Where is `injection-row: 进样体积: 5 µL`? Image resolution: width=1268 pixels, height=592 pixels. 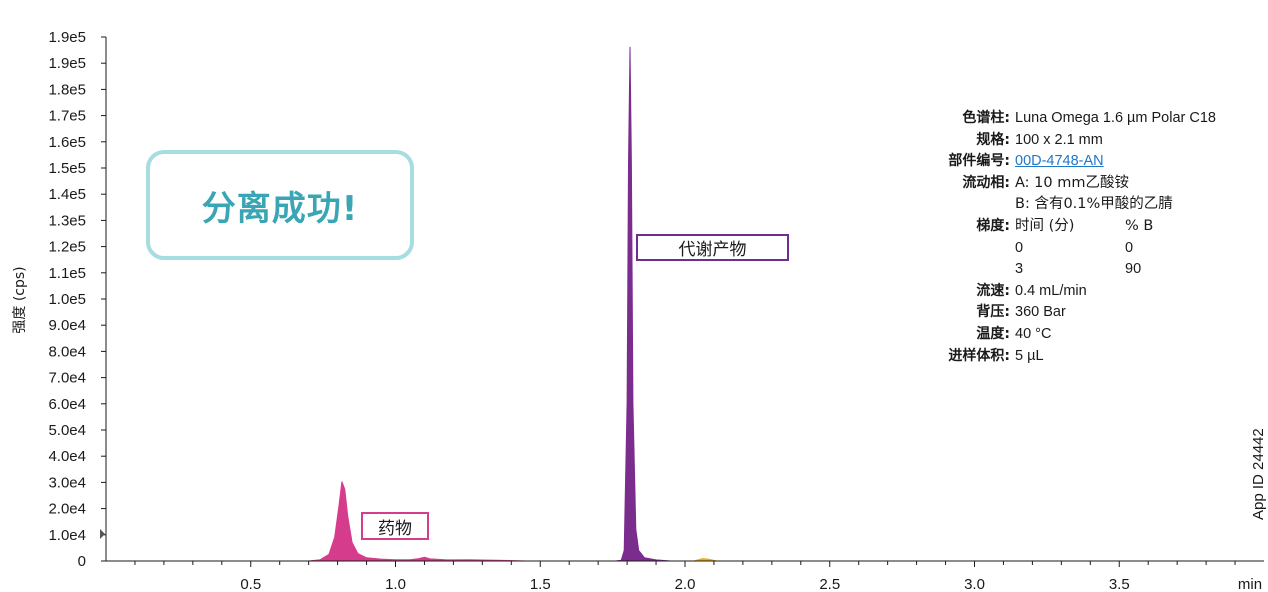 injection-row: 进样体积: 5 µL is located at coordinates (1060, 357).